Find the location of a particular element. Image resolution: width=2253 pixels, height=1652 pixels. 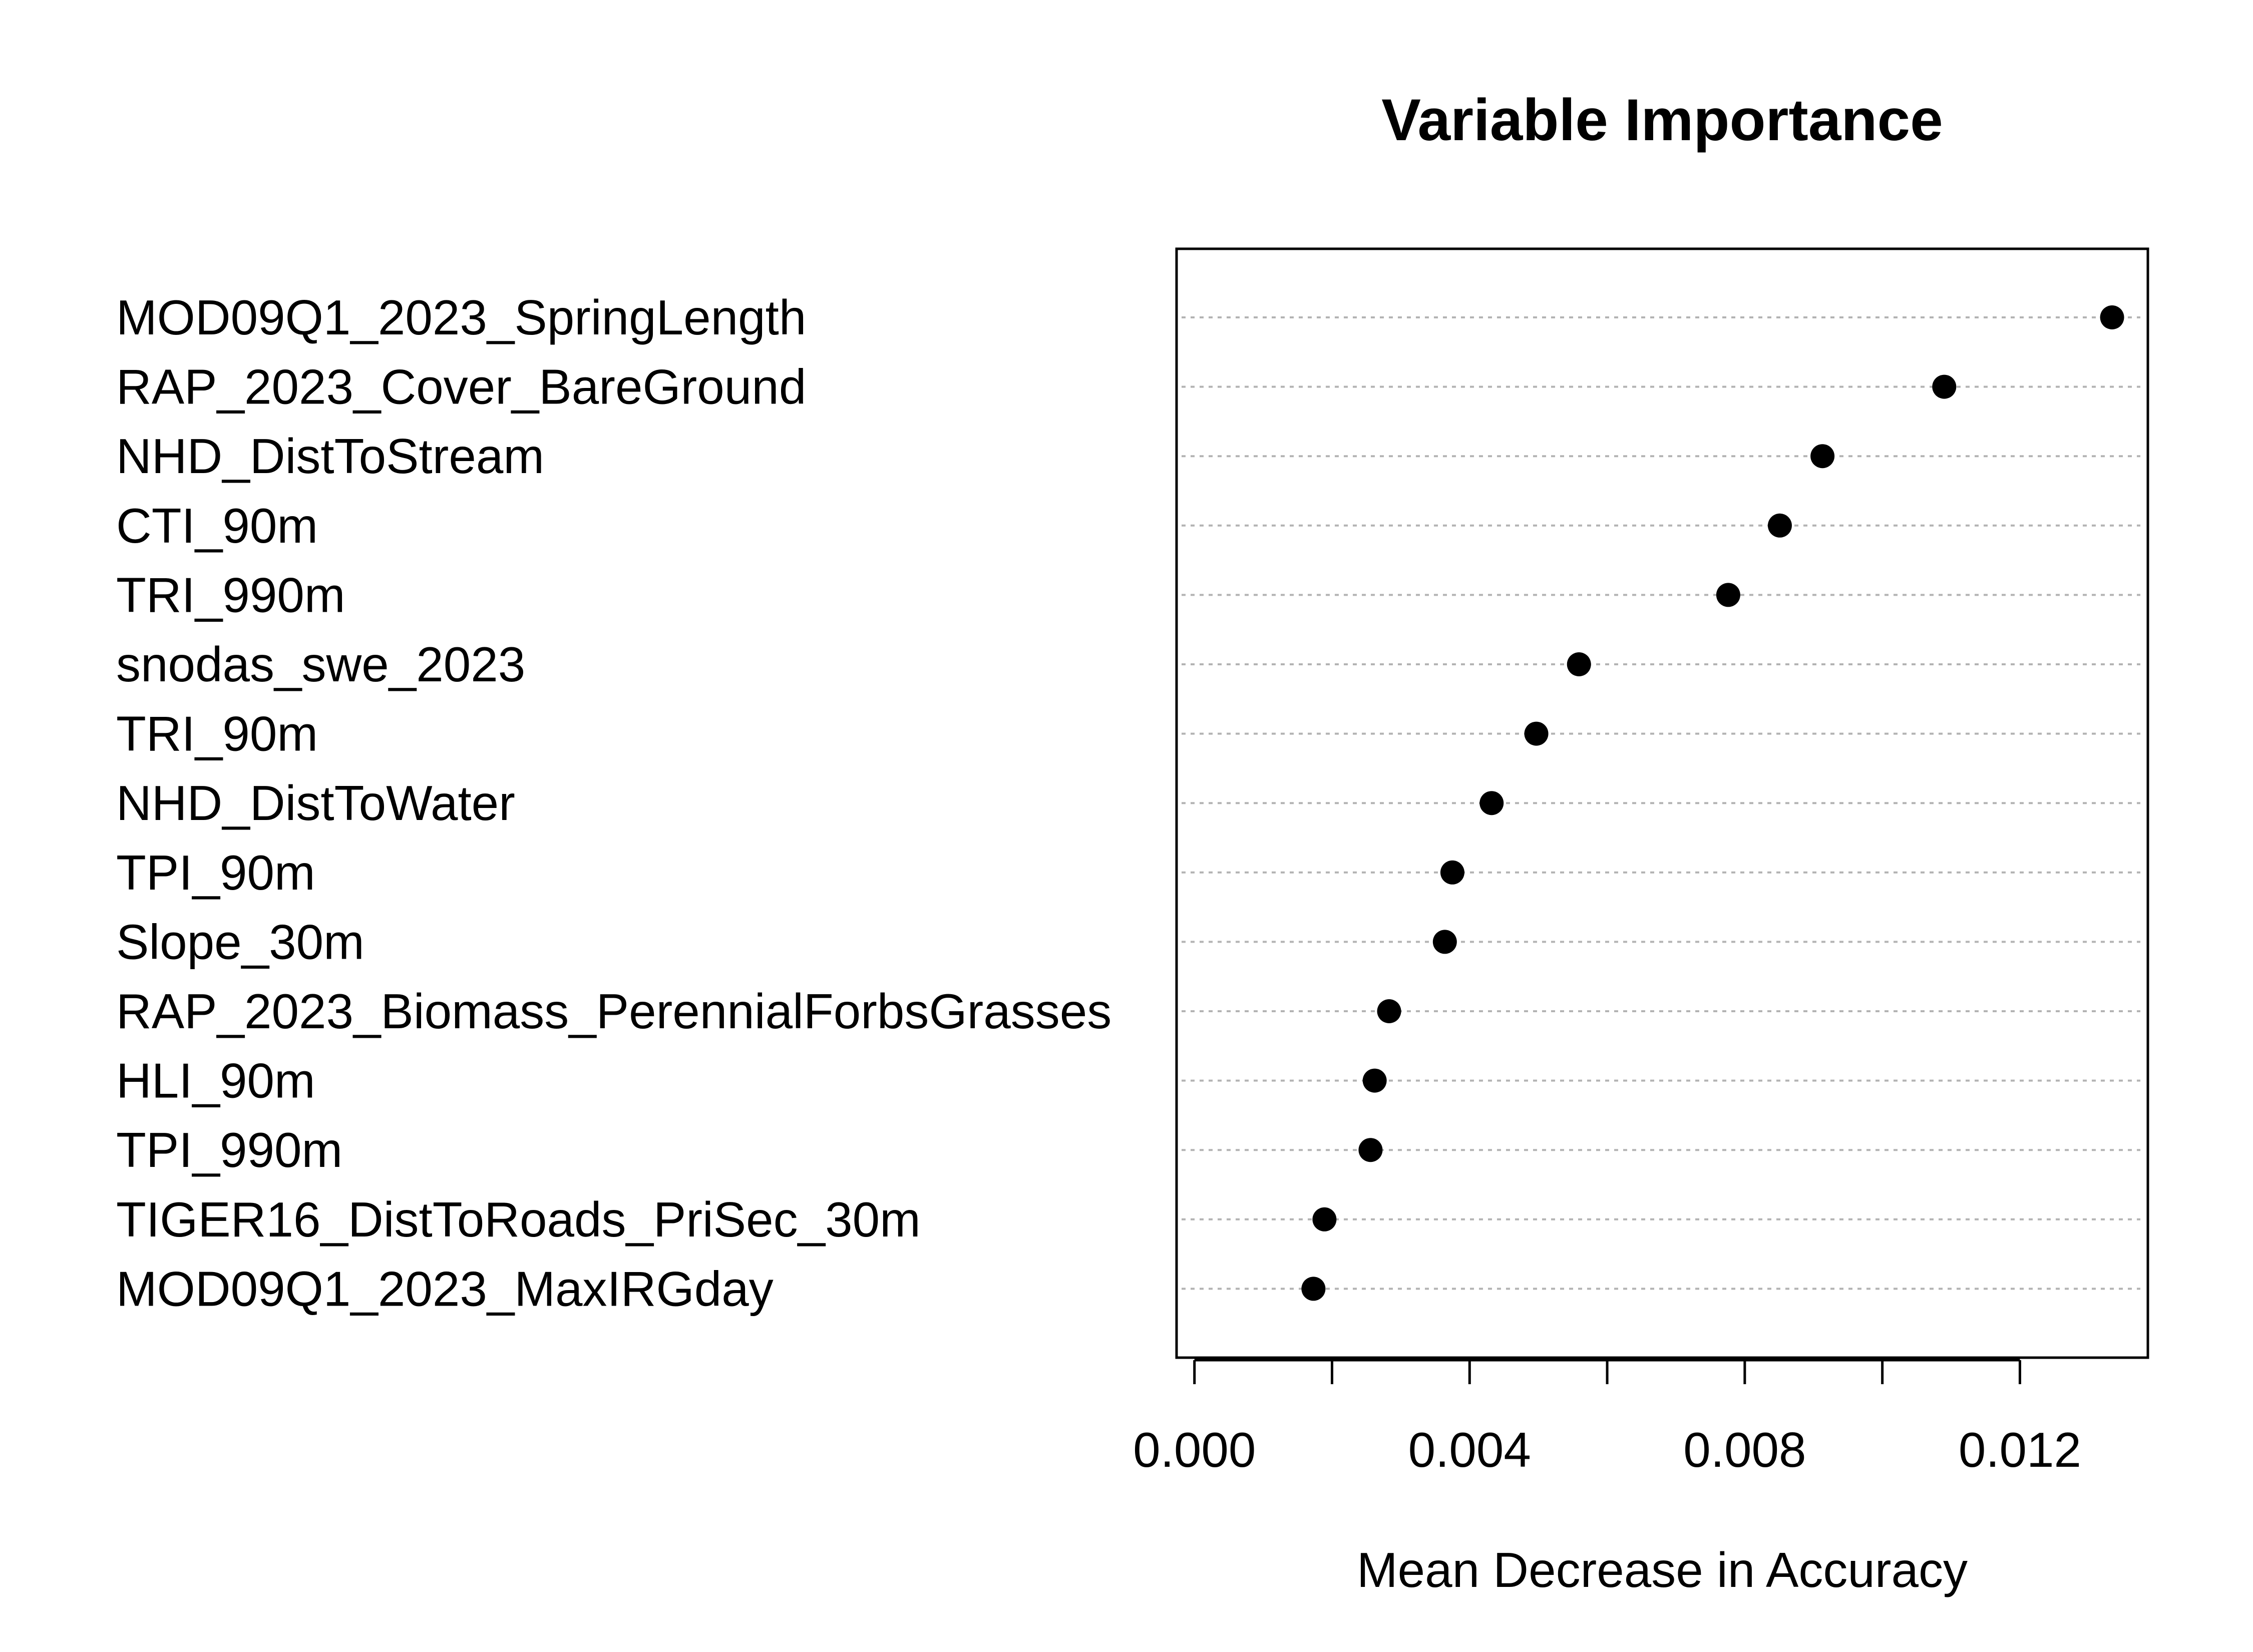

x-tick-label: 0.004 is located at coordinates (1470, 1449).